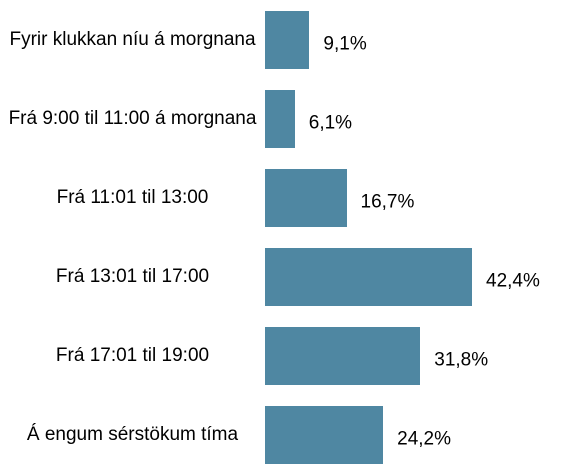 The width and height of the screenshot is (565, 464). What do you see at coordinates (330, 123) in the screenshot?
I see `value-label: 6,1%` at bounding box center [330, 123].